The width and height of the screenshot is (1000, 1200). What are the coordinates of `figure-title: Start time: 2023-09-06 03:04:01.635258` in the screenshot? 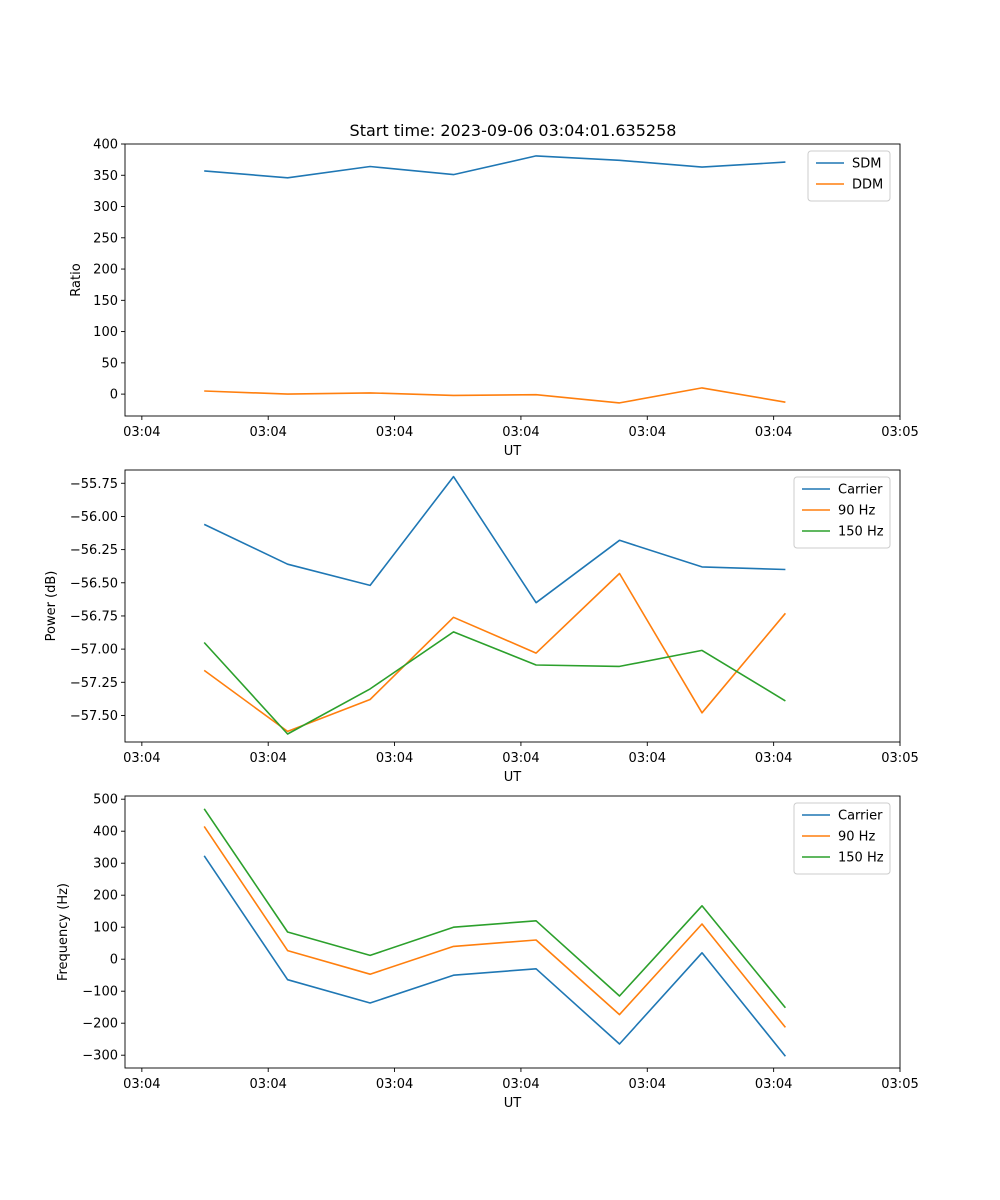 It's located at (513, 130).